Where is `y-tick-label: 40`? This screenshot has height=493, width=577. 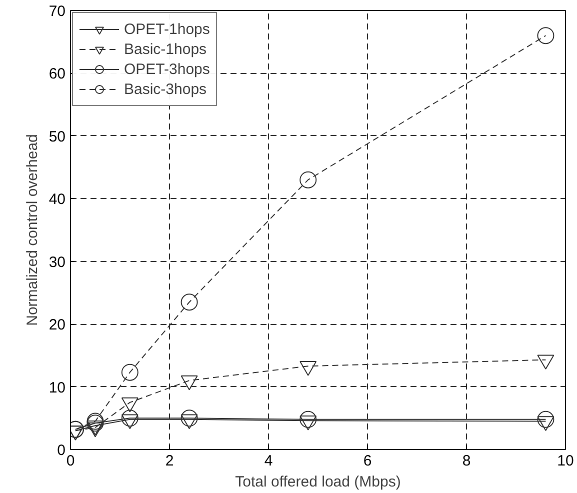
y-tick-label: 40 is located at coordinates (57, 199).